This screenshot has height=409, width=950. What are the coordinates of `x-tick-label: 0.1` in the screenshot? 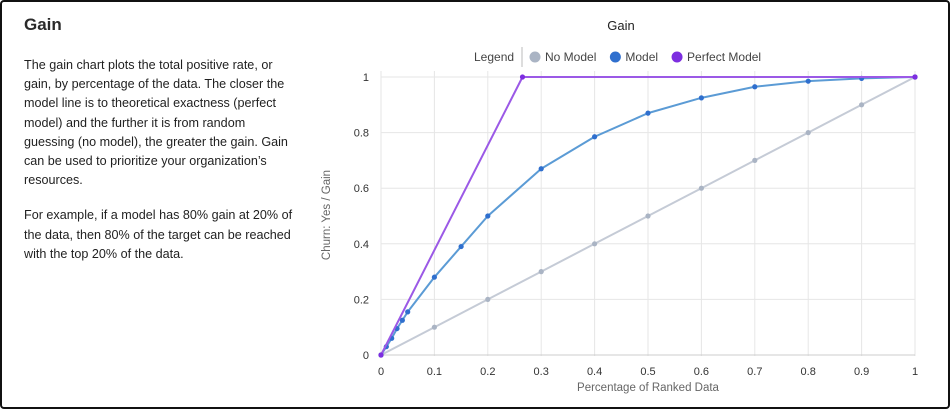 It's located at (434, 372).